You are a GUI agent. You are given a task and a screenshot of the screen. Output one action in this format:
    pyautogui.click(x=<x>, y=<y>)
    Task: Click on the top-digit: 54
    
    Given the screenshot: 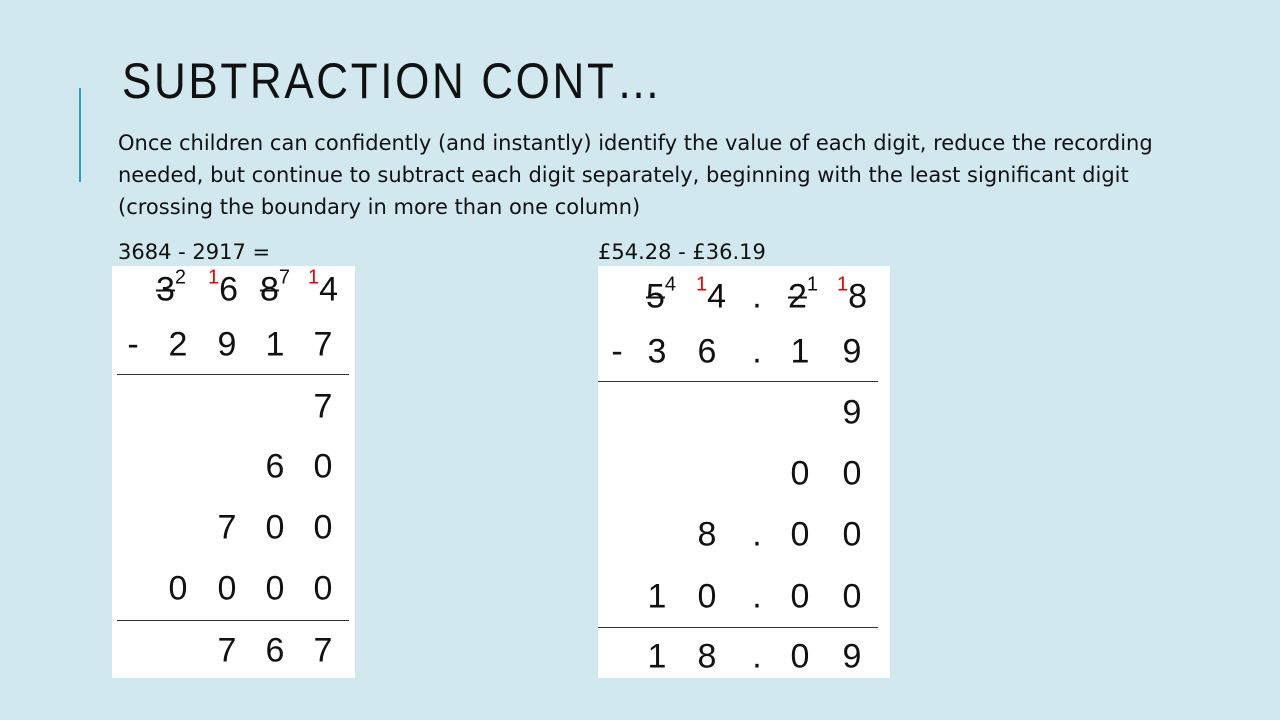 What is the action you would take?
    pyautogui.click(x=660, y=295)
    